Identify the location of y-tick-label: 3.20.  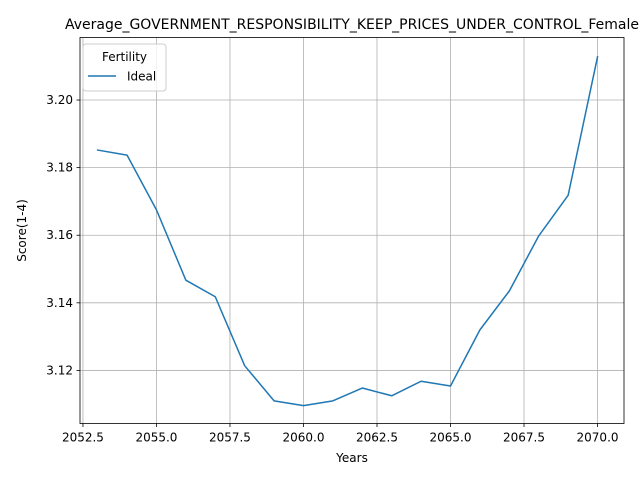
(59, 100).